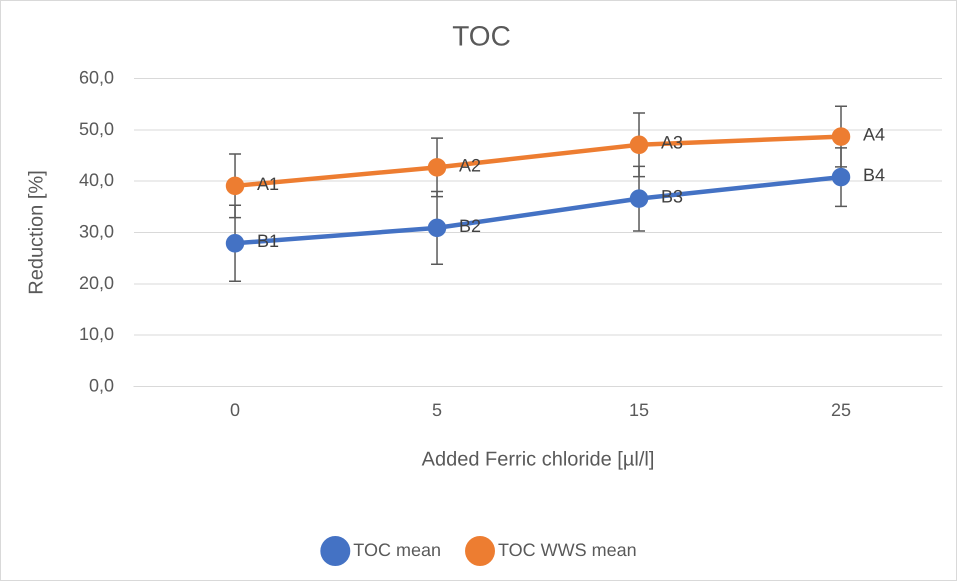 This screenshot has width=957, height=581. Describe the element at coordinates (268, 184) in the screenshot. I see `data-label: A1` at that location.